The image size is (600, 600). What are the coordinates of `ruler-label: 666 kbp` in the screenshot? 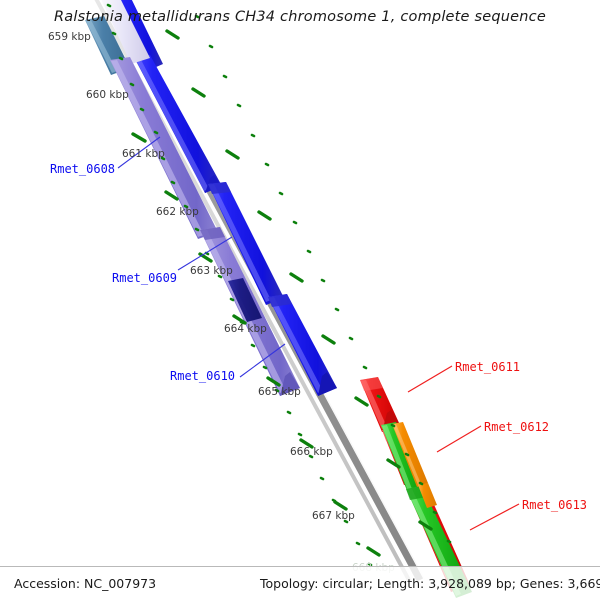 It's located at (311, 452).